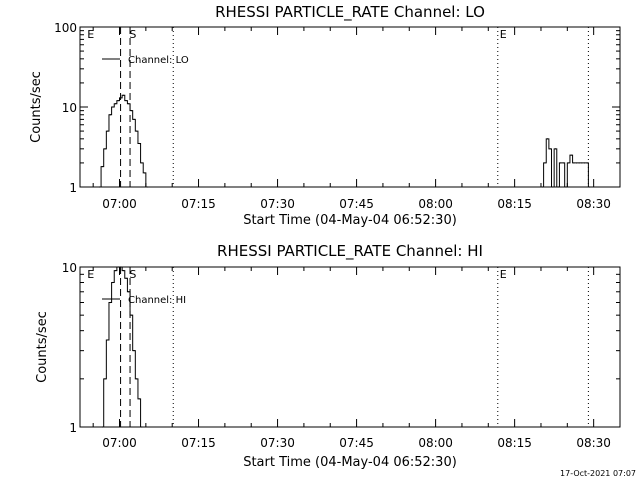  I want to click on legend-label: Channel: HI, so click(157, 300).